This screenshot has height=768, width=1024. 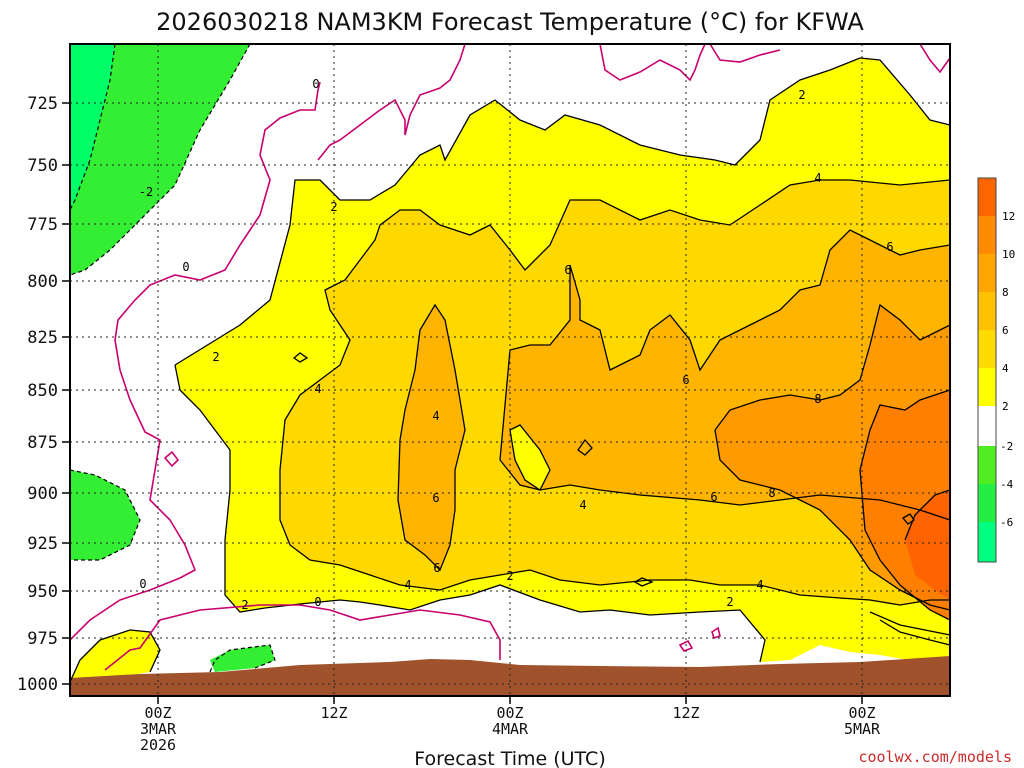 I want to click on colorbar-label: 8, so click(x=1005, y=292).